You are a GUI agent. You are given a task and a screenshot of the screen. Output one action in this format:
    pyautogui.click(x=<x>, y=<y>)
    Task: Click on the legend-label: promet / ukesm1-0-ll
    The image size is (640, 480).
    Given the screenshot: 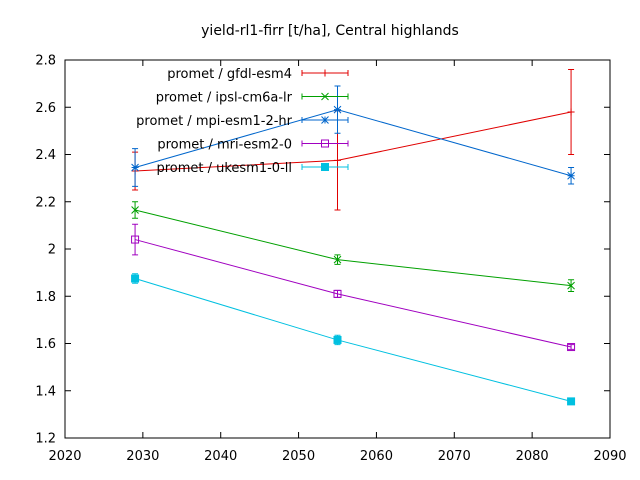 What is the action you would take?
    pyautogui.click(x=224, y=168)
    